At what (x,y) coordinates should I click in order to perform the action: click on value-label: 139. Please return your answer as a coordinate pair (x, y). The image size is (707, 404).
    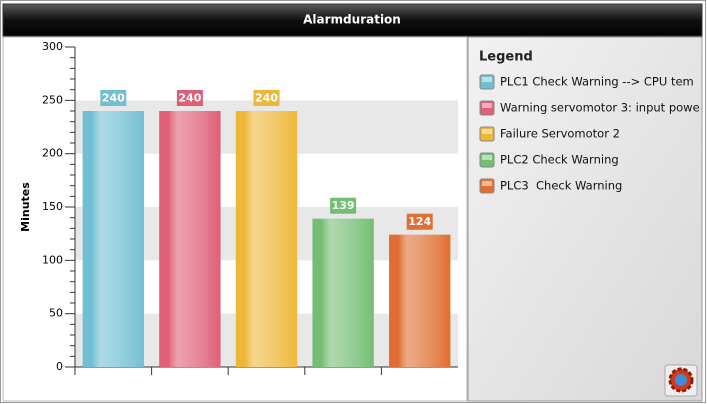
    Looking at the image, I should click on (343, 205).